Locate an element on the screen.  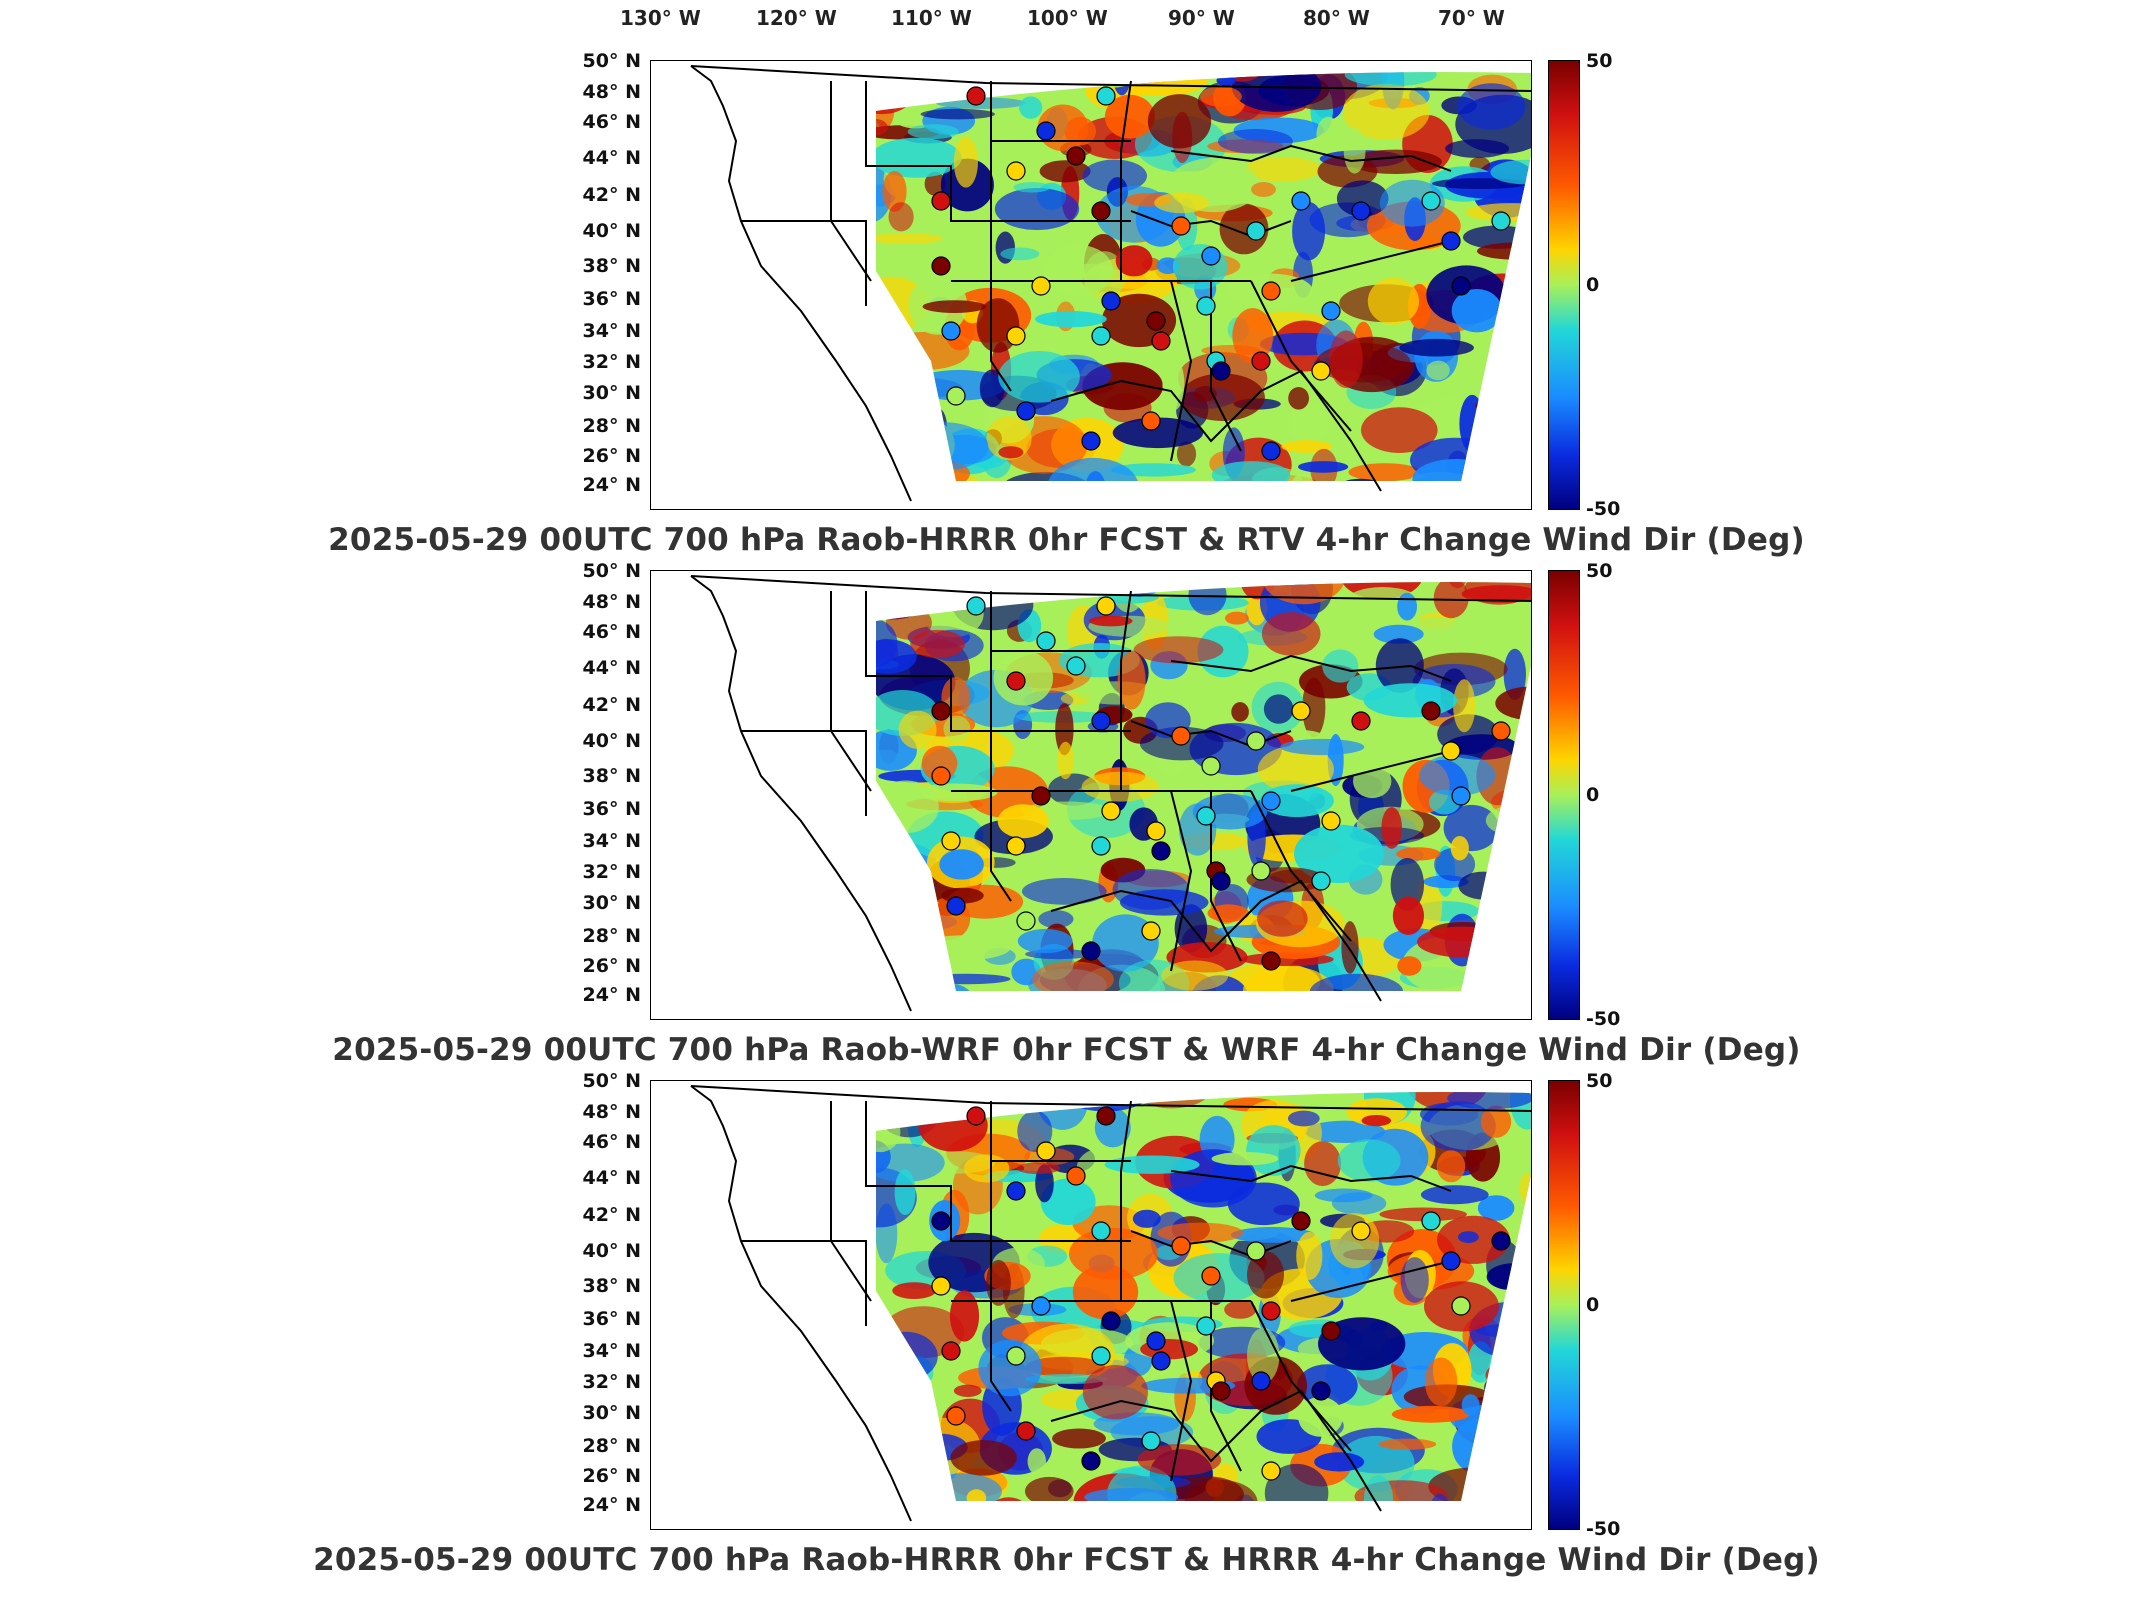
lat-label: 44° N is located at coordinates (611, 158).